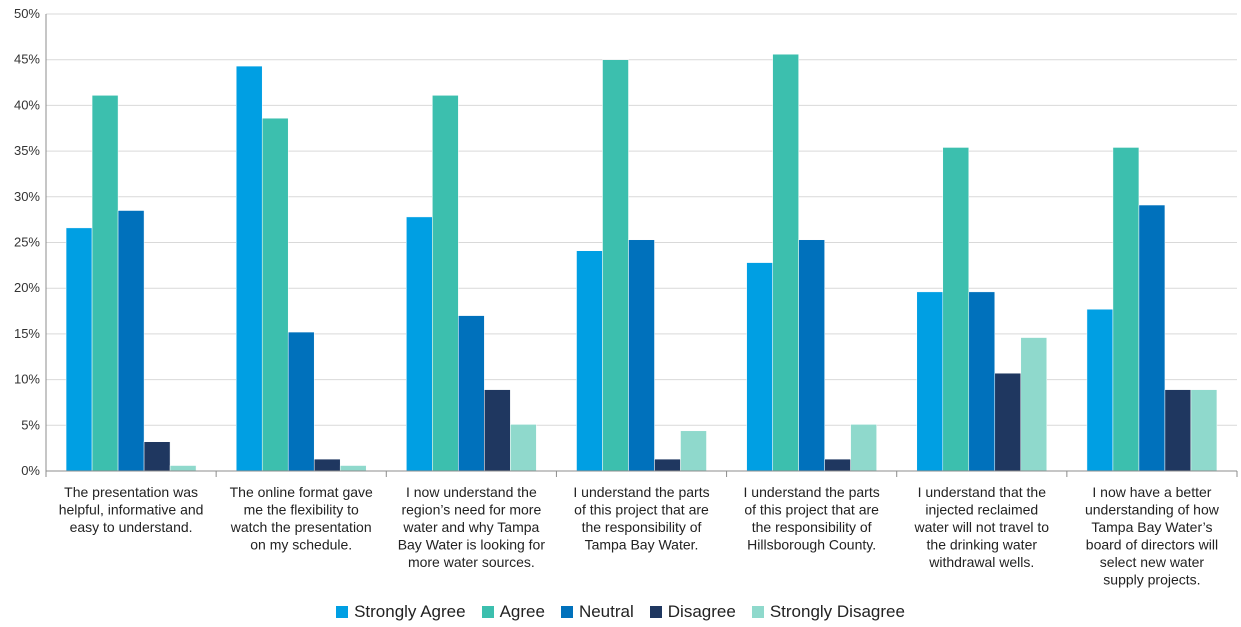  Describe the element at coordinates (27, 333) in the screenshot. I see `y-tick-label: 15%` at that location.